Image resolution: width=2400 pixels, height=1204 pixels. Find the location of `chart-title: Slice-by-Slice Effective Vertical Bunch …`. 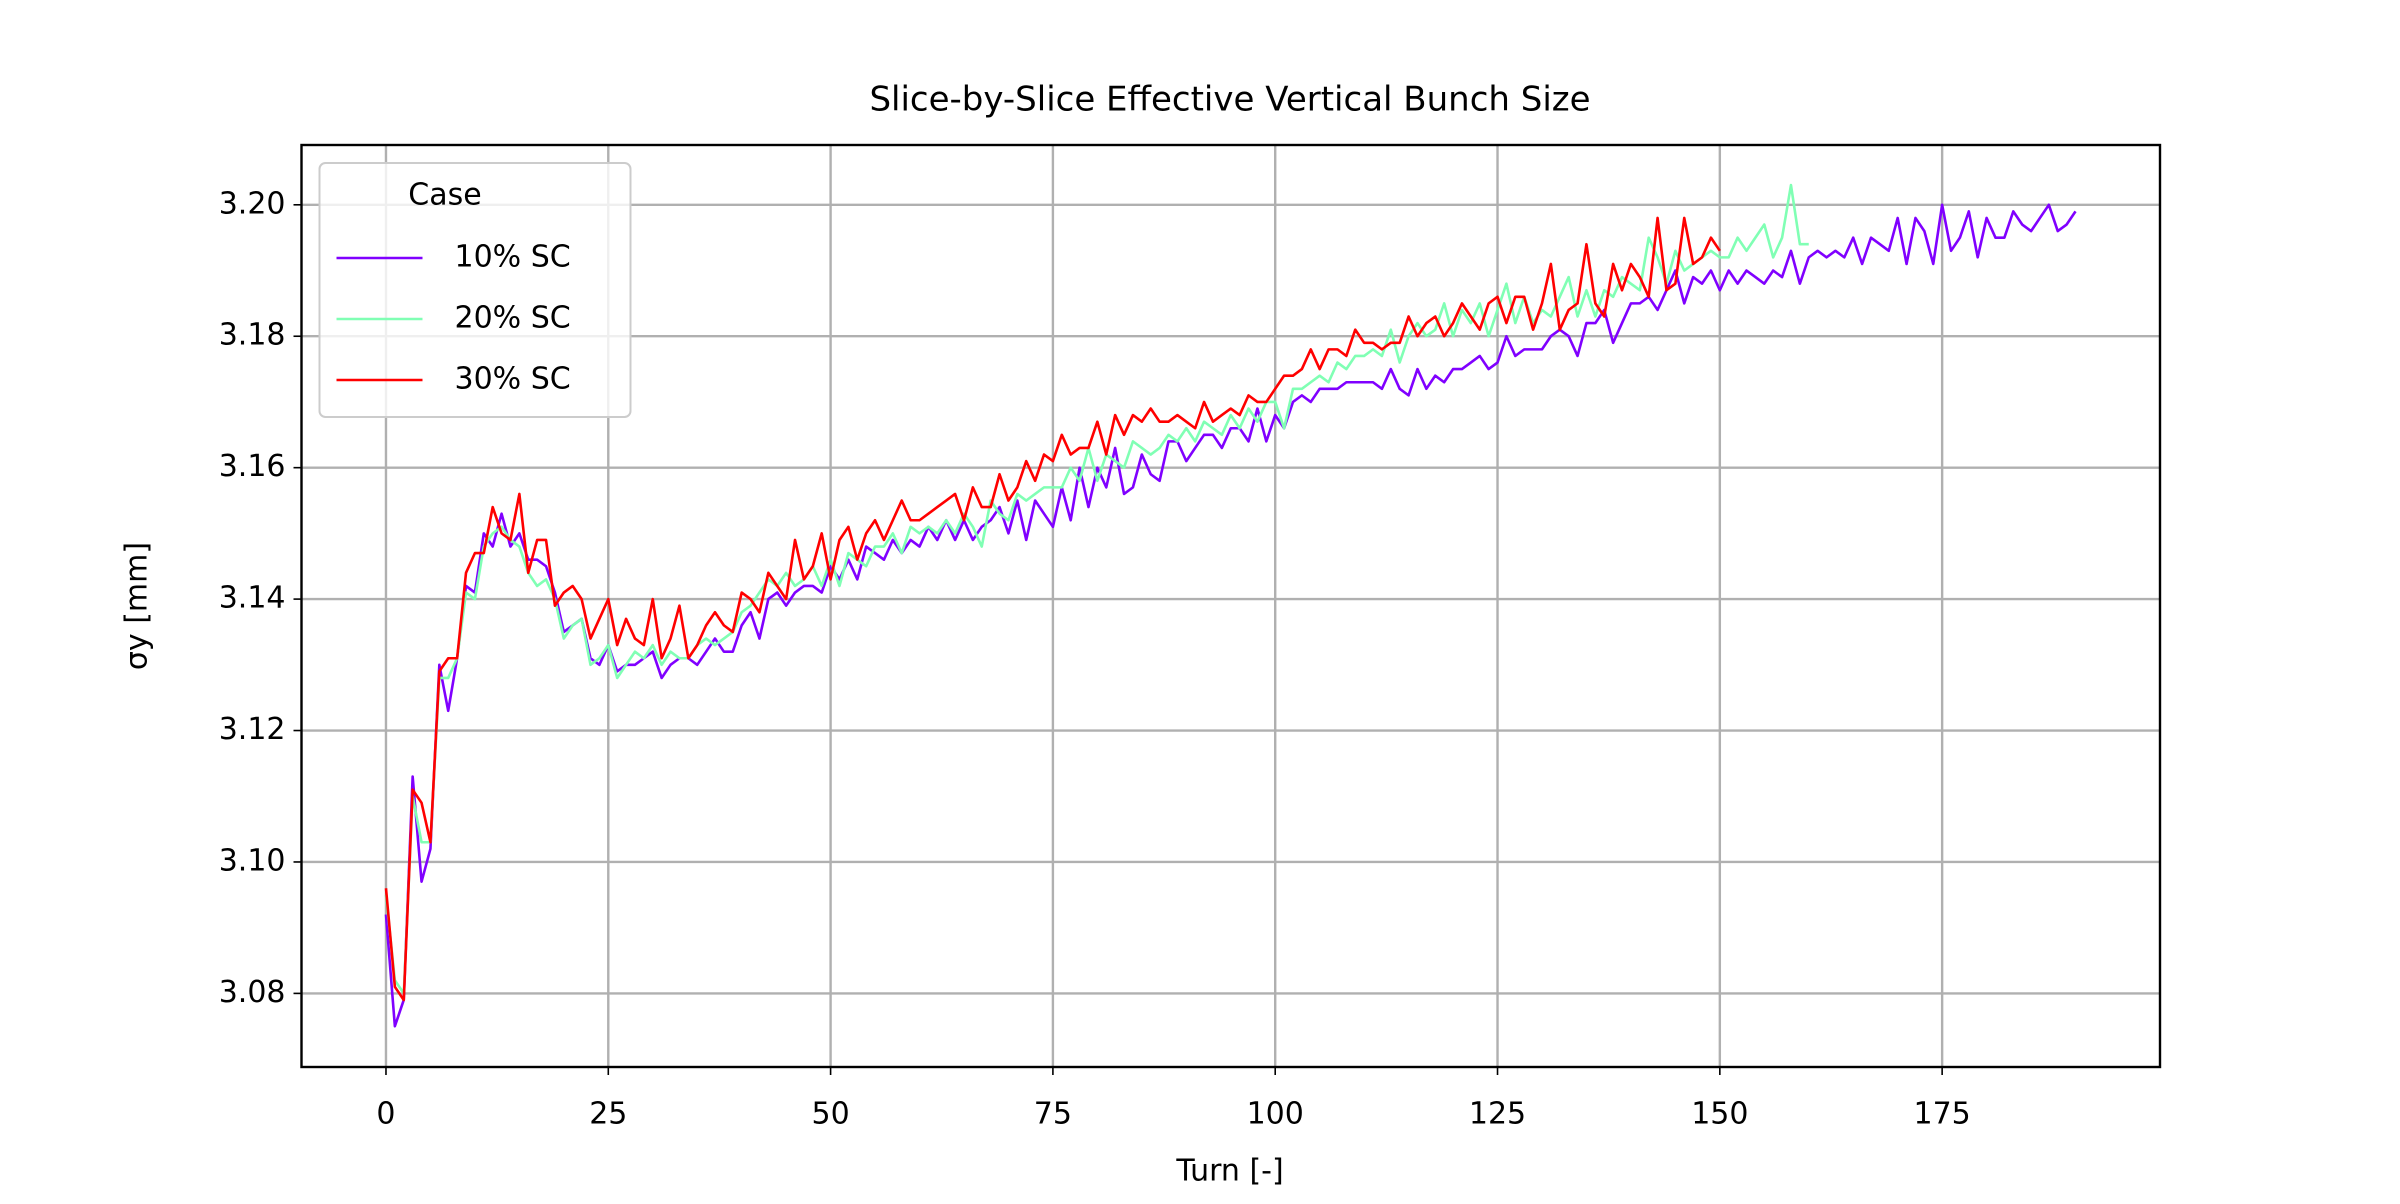

chart-title: Slice-by-Slice Effective Vertical Bunch … is located at coordinates (1229, 100).